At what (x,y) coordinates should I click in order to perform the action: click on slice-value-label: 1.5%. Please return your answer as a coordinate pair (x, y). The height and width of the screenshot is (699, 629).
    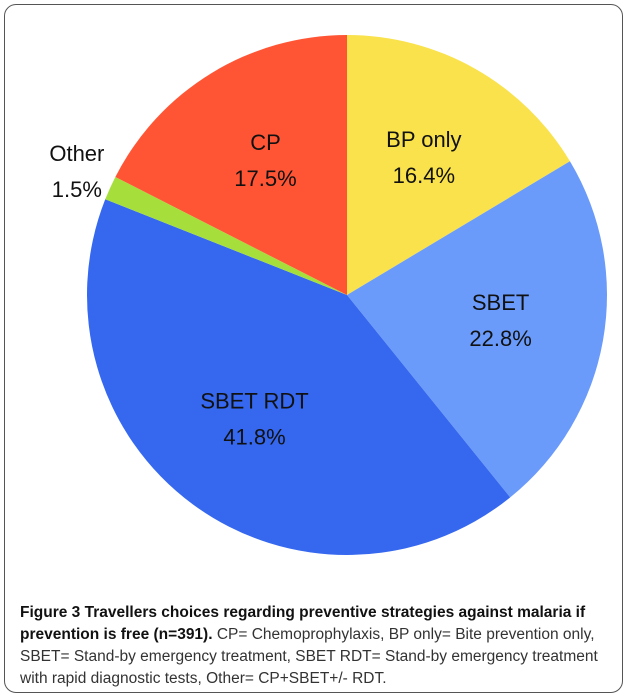
    Looking at the image, I should click on (77, 189).